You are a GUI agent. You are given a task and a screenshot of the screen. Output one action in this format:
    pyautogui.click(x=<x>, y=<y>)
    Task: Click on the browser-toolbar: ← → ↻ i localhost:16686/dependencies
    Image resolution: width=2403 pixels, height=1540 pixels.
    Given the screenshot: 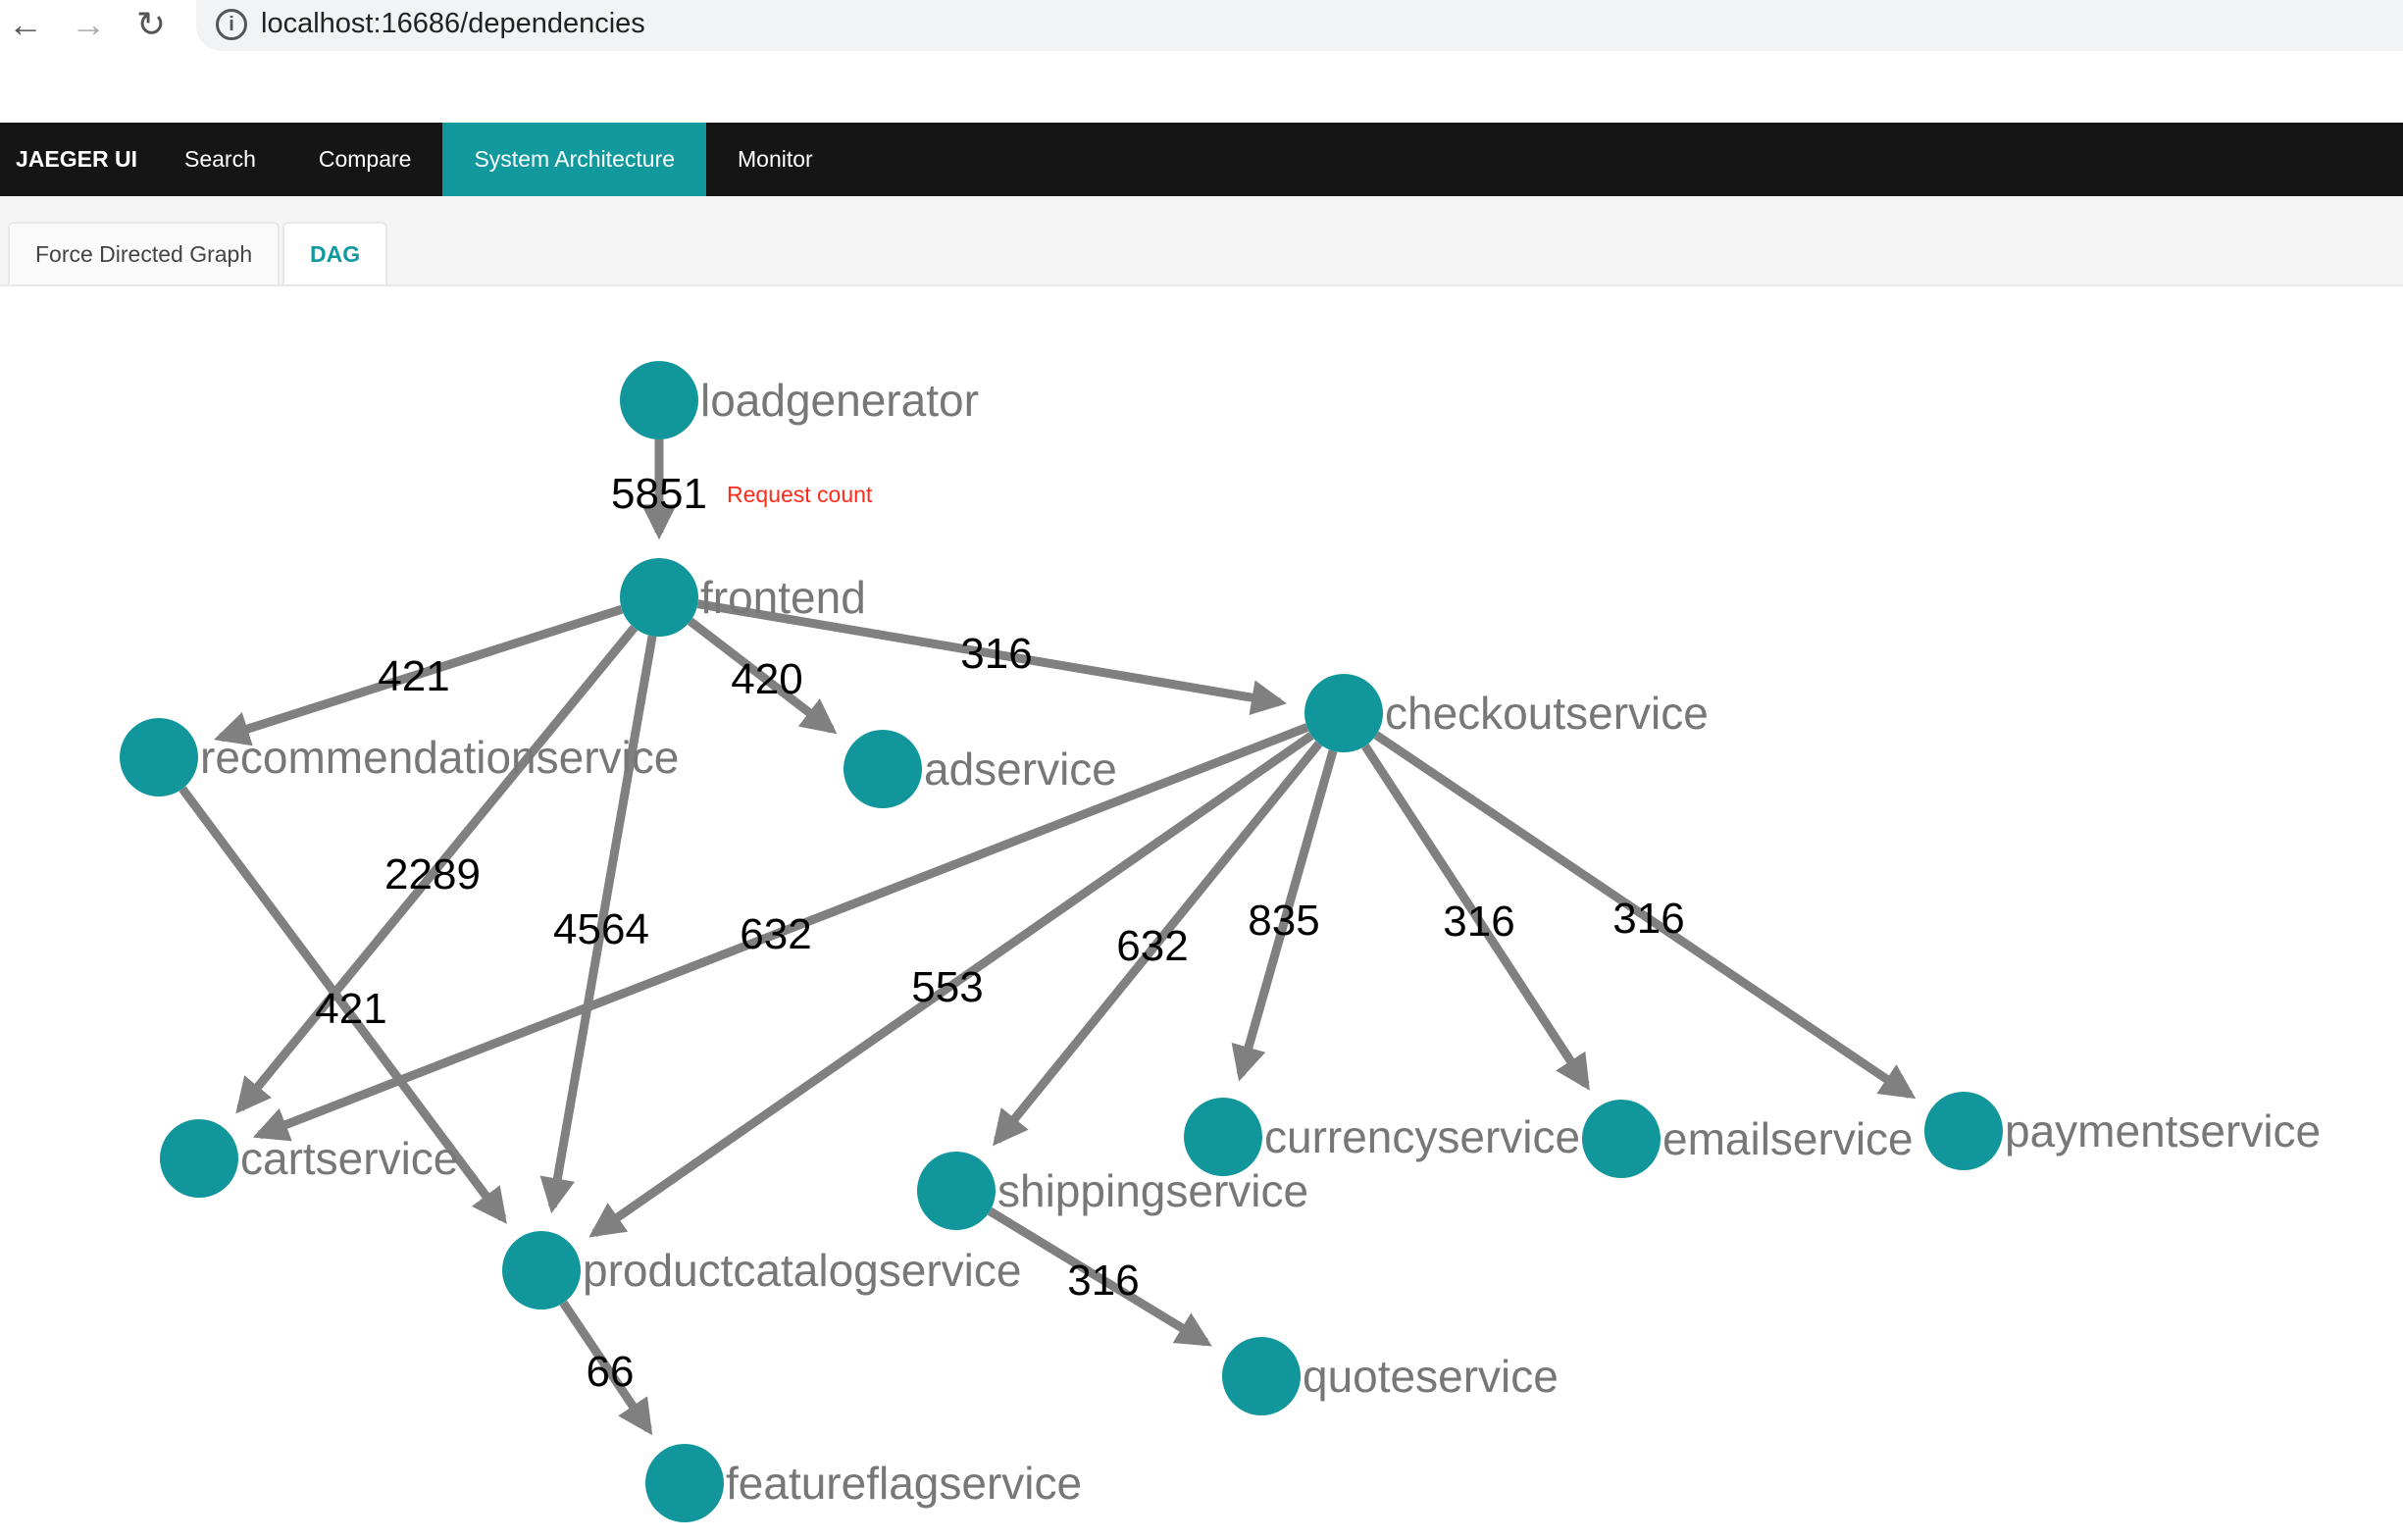 What is the action you would take?
    pyautogui.click(x=1201, y=61)
    